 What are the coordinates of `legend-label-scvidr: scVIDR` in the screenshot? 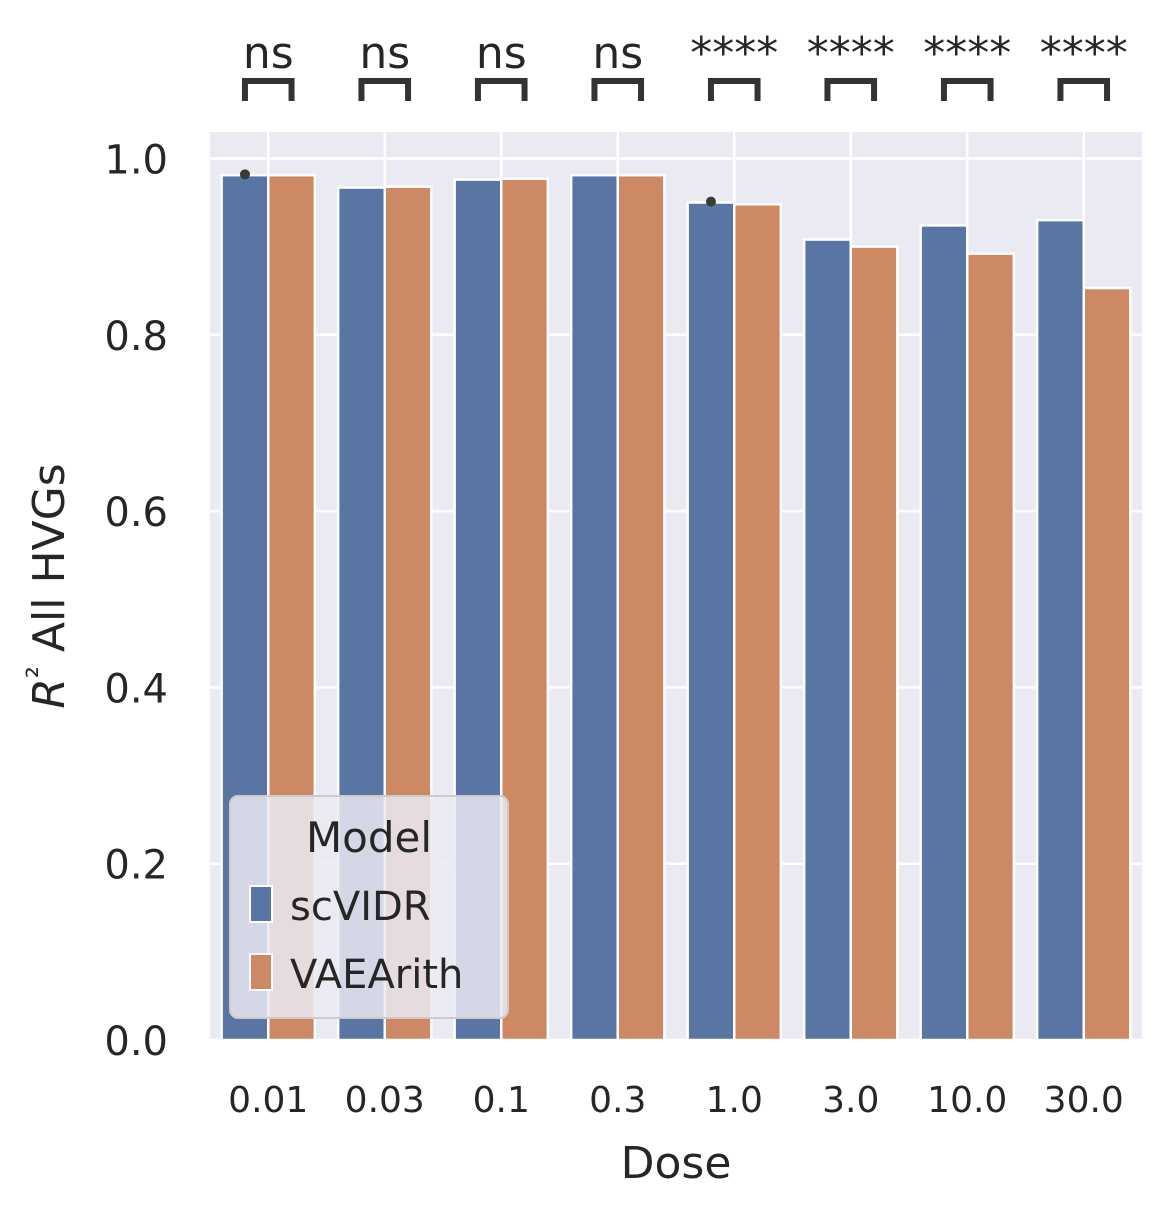 It's located at (360, 907).